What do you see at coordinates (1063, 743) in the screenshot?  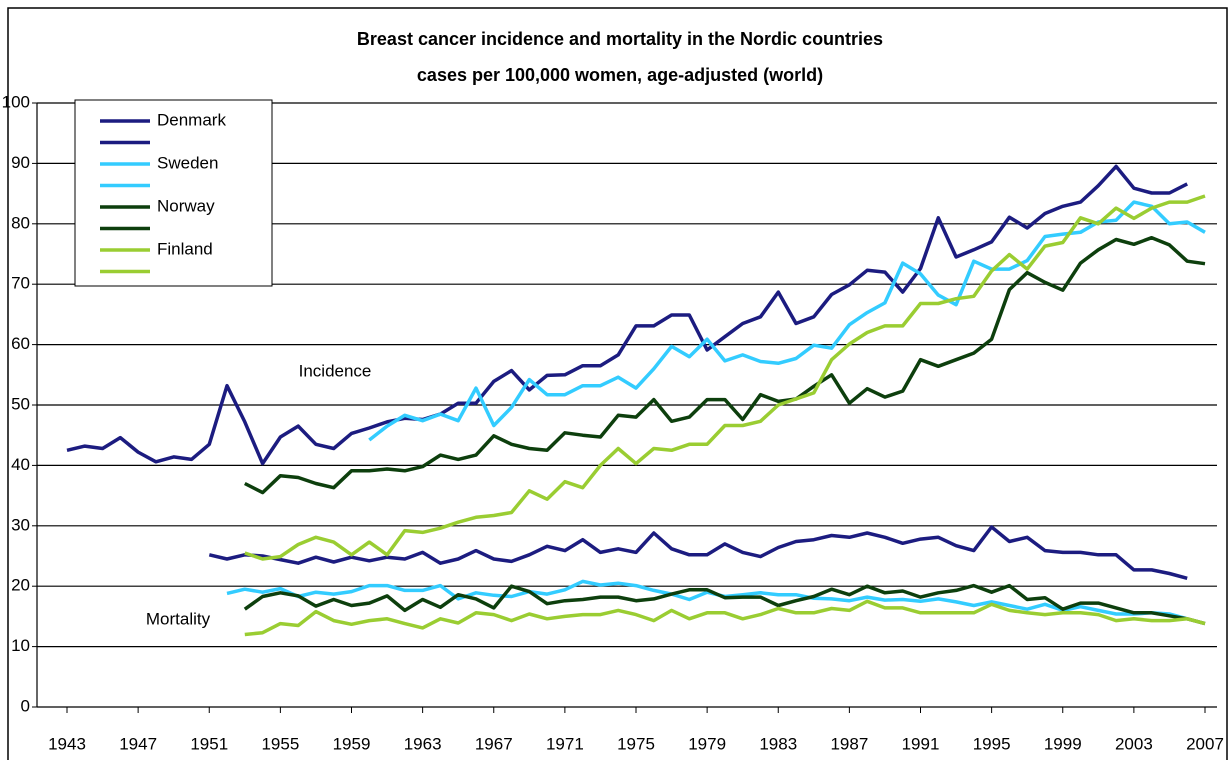 I see `x-tick-label: 1999` at bounding box center [1063, 743].